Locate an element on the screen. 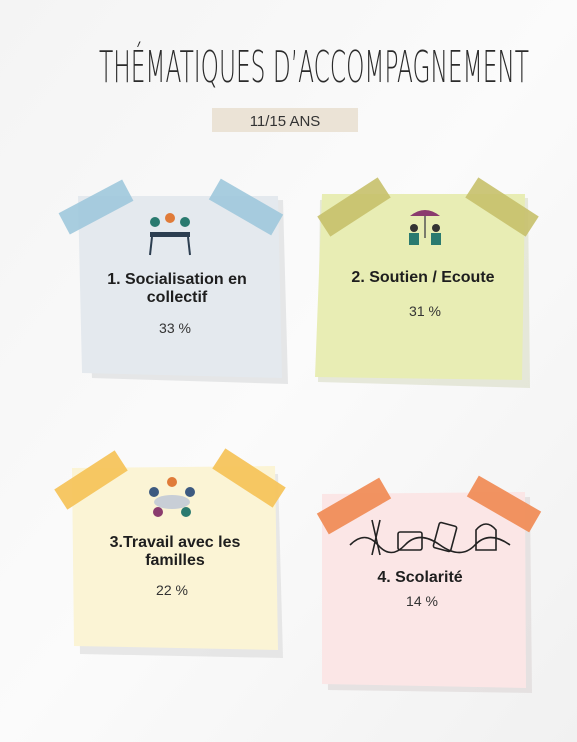  subtitle: 11/15 ANS is located at coordinates (285, 121).